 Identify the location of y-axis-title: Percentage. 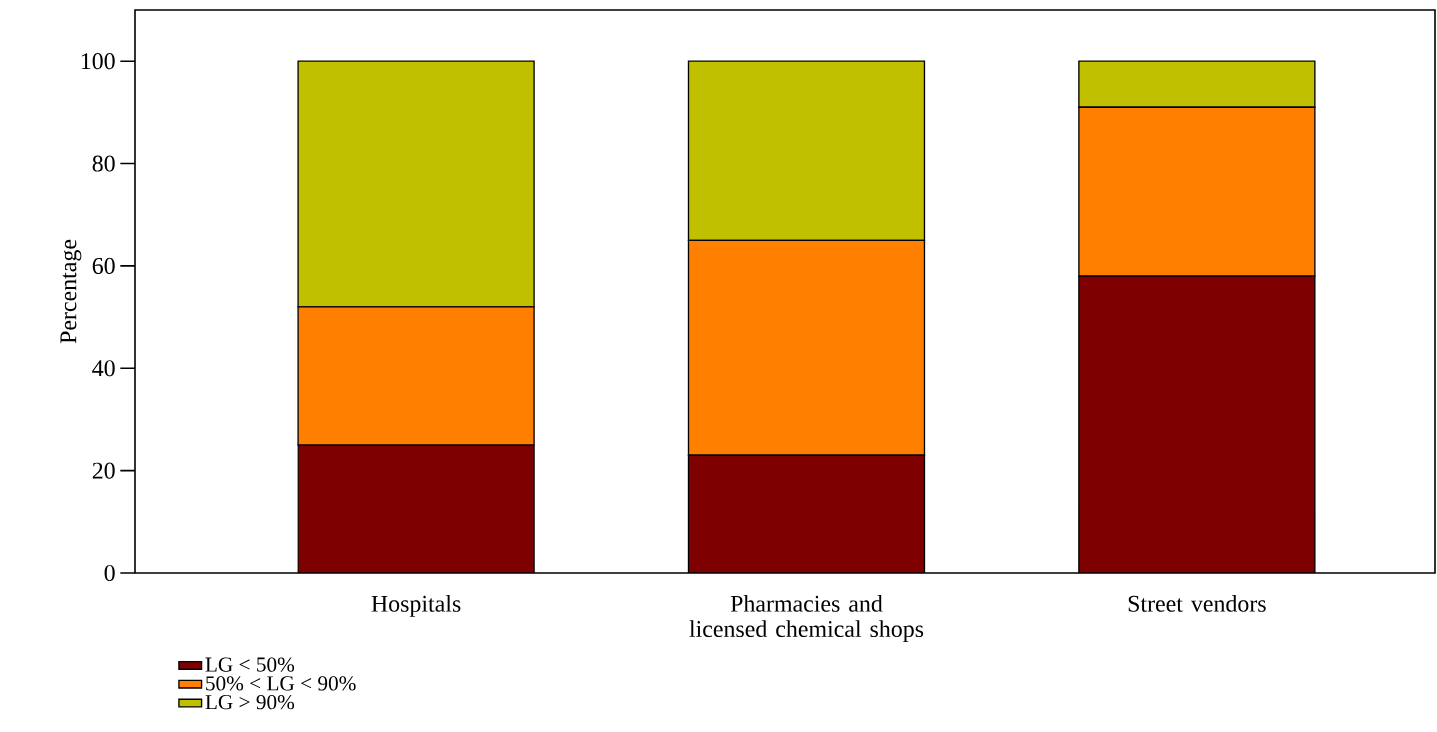
(71, 291).